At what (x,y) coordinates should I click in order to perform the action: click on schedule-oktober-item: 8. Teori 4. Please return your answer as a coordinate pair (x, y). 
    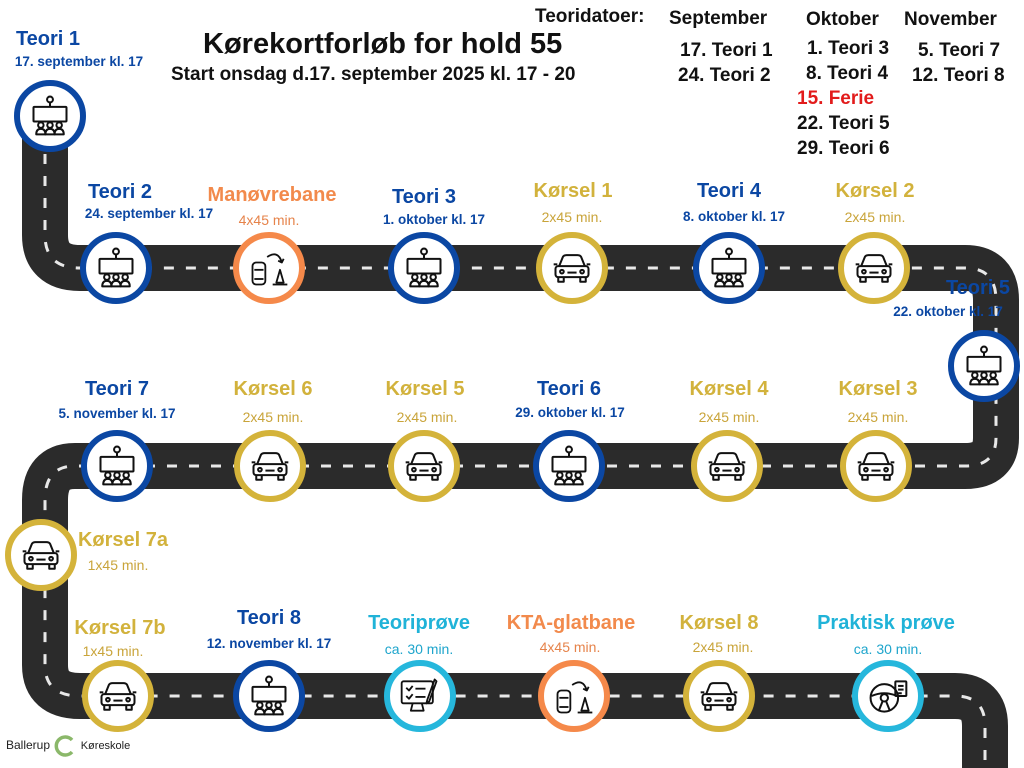
    Looking at the image, I should click on (847, 73).